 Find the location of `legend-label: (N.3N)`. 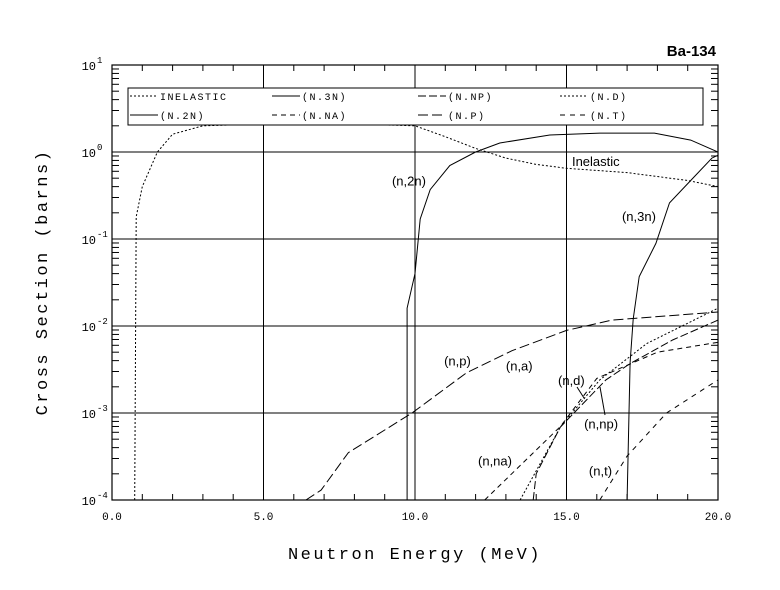

legend-label: (N.3N) is located at coordinates (324, 98).